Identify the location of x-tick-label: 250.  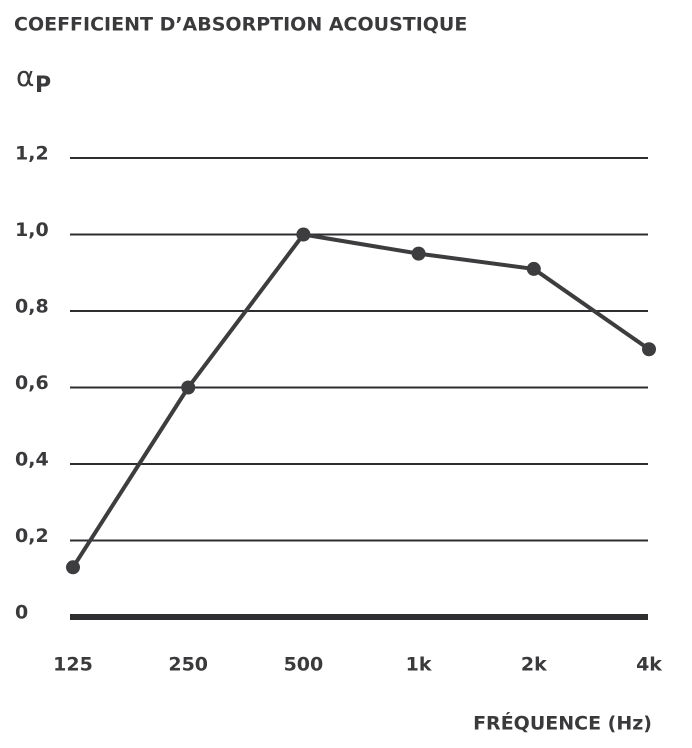
(188, 665).